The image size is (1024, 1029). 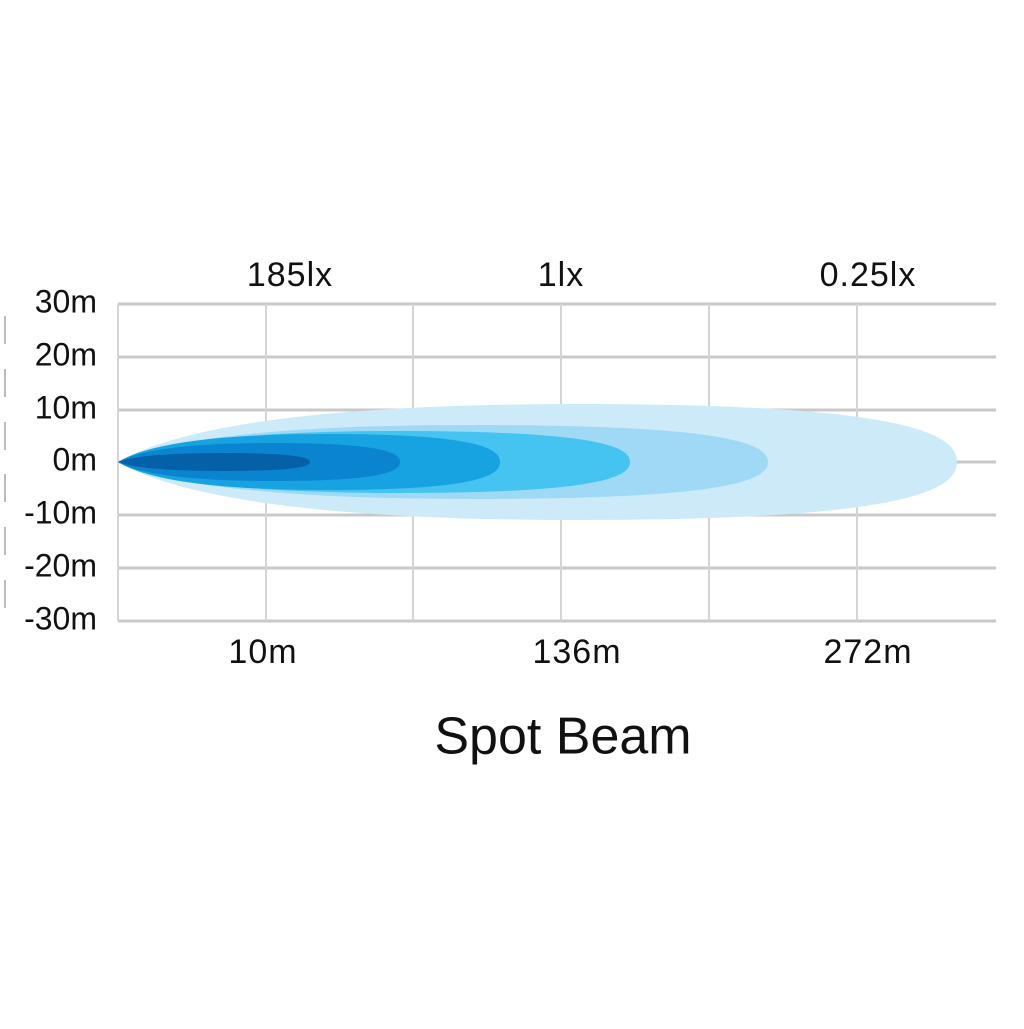 What do you see at coordinates (66, 301) in the screenshot?
I see `width-label: 30m` at bounding box center [66, 301].